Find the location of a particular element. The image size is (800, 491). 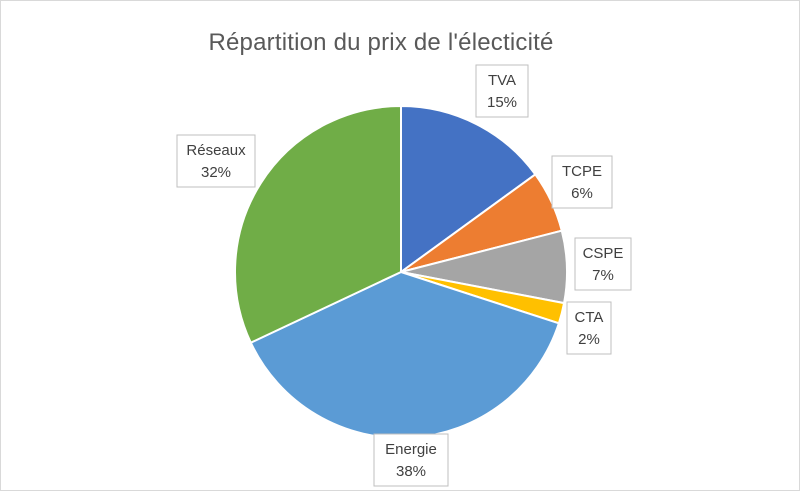

data-label-name: CTA is located at coordinates (589, 317).